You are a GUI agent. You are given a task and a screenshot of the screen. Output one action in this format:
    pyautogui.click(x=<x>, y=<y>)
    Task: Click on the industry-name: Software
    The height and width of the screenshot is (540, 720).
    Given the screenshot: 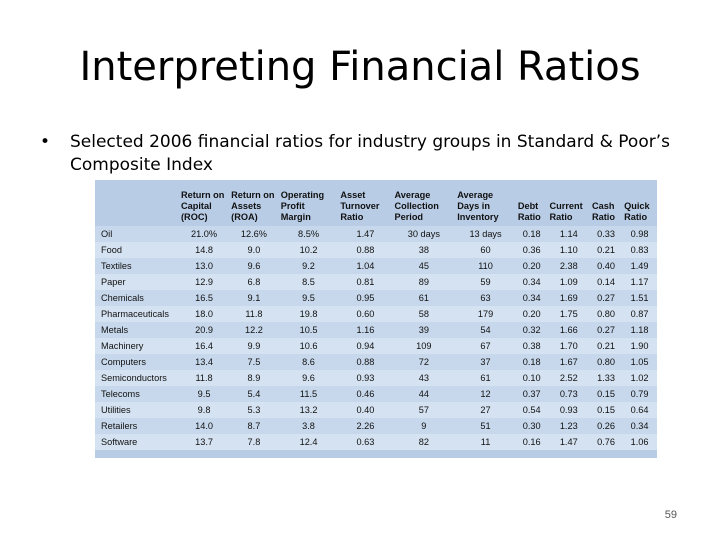 What is the action you would take?
    pyautogui.click(x=137, y=442)
    